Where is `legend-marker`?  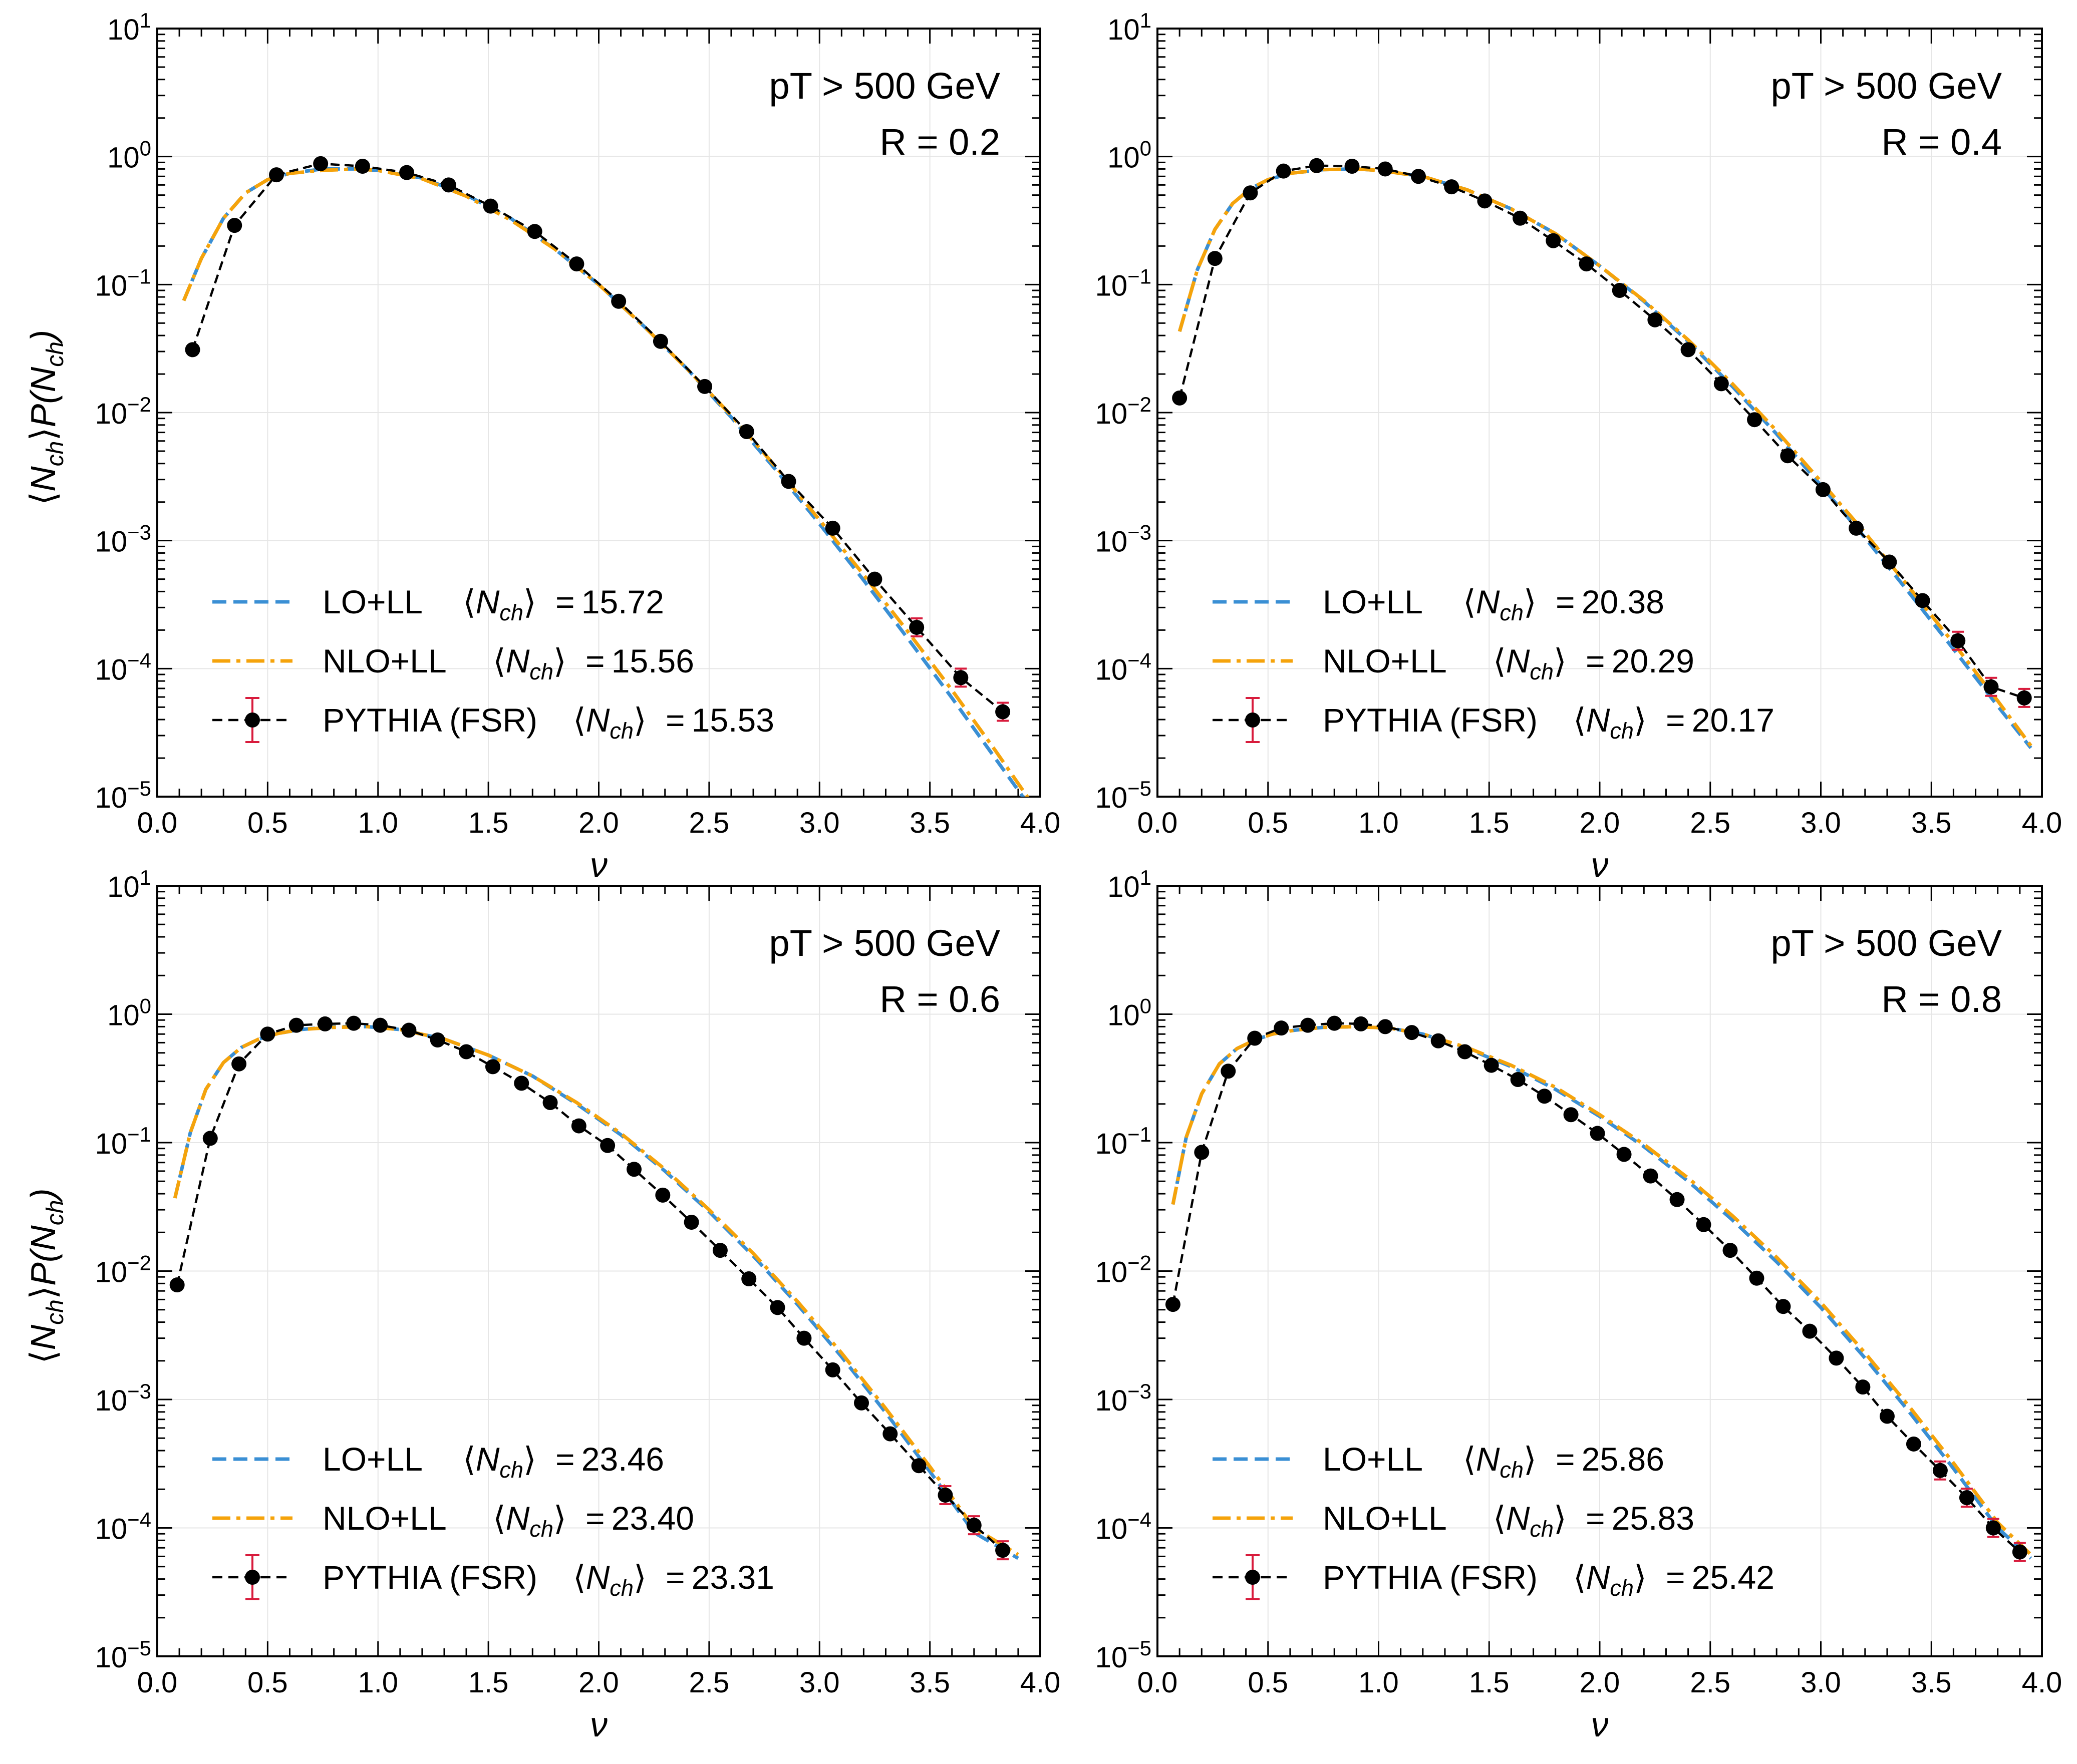
legend-marker is located at coordinates (252, 1577).